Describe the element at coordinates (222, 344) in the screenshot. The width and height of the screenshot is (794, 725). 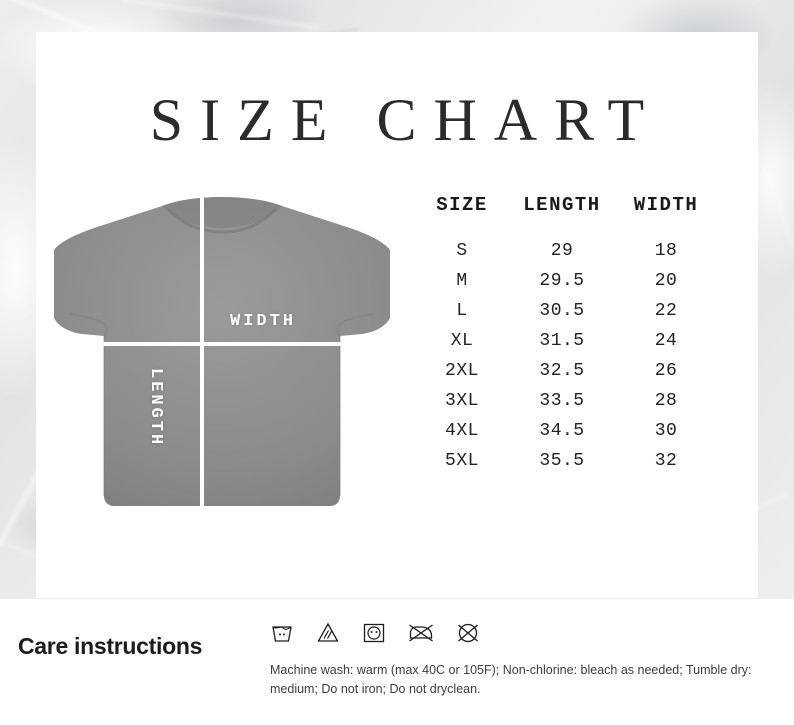
I see `width-guide-line` at that location.